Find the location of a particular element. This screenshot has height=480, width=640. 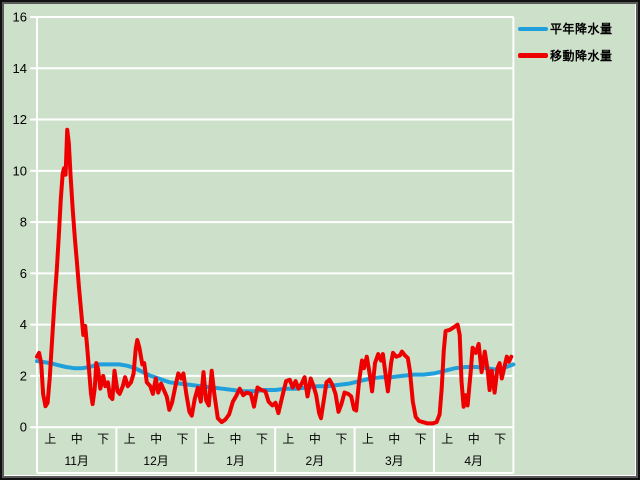

legend-item-moving: 移動降水量 is located at coordinates (565, 55).